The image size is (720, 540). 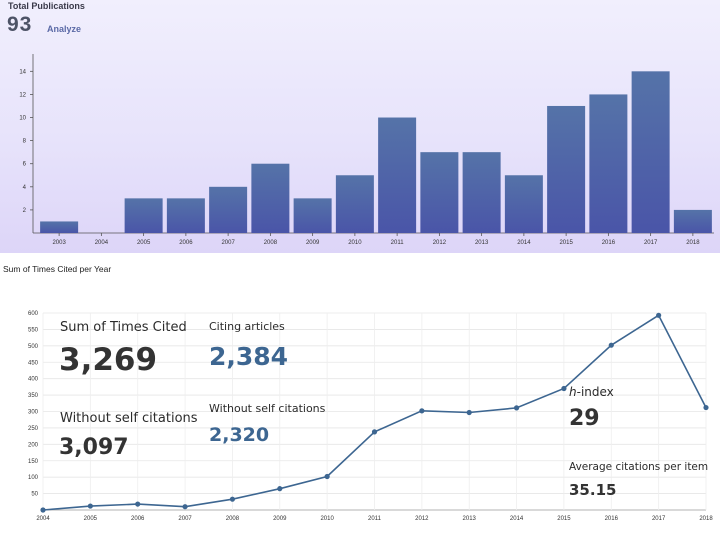 I want to click on cite-x-tick-label: 2015, so click(x=564, y=519).